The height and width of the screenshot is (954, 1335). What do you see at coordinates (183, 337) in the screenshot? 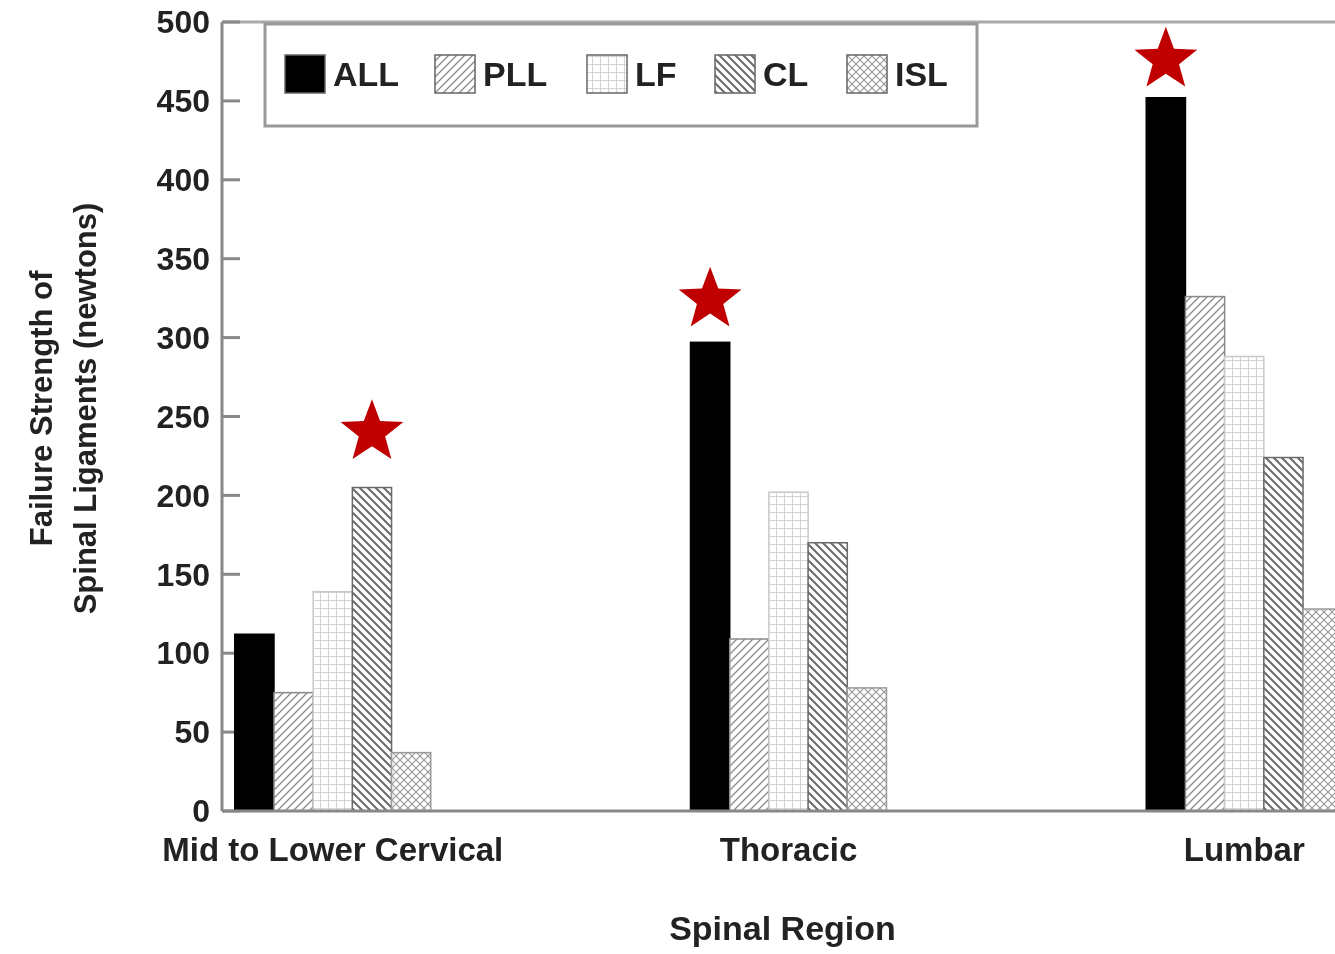
I see `y-tick-label: 300` at bounding box center [183, 337].